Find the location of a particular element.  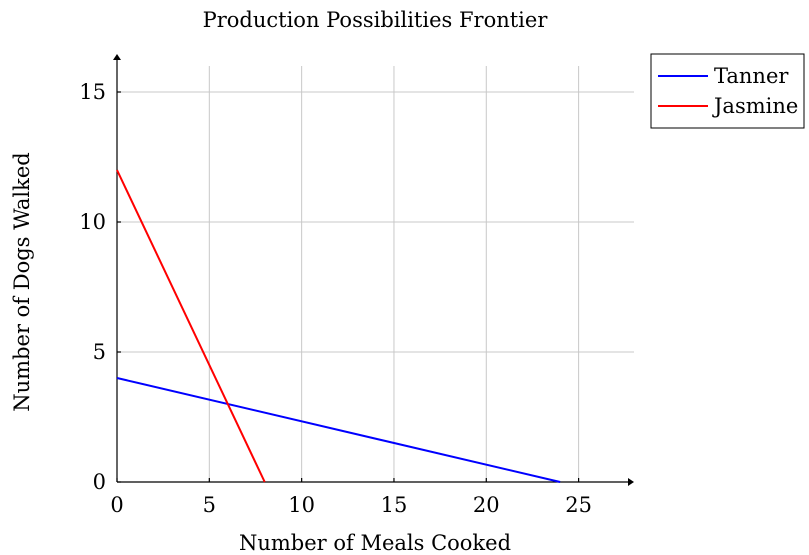

legend-label-jasmine: Jasmine is located at coordinates (755, 106).